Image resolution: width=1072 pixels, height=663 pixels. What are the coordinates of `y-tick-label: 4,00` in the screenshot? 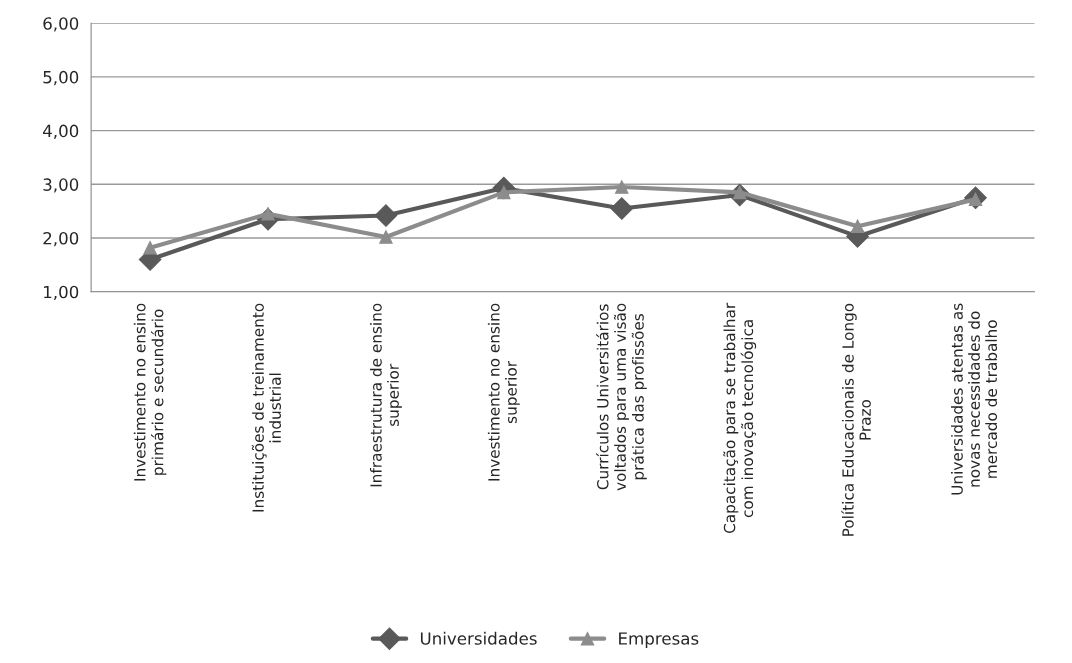 It's located at (61, 131).